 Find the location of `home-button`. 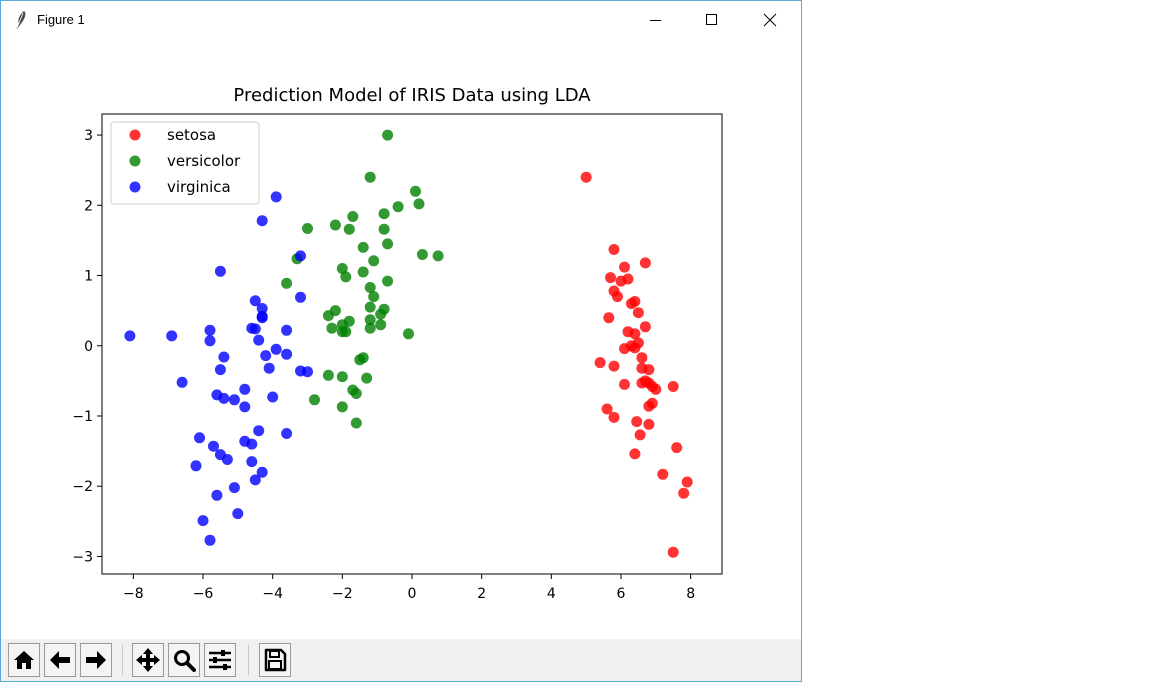

home-button is located at coordinates (24, 660).